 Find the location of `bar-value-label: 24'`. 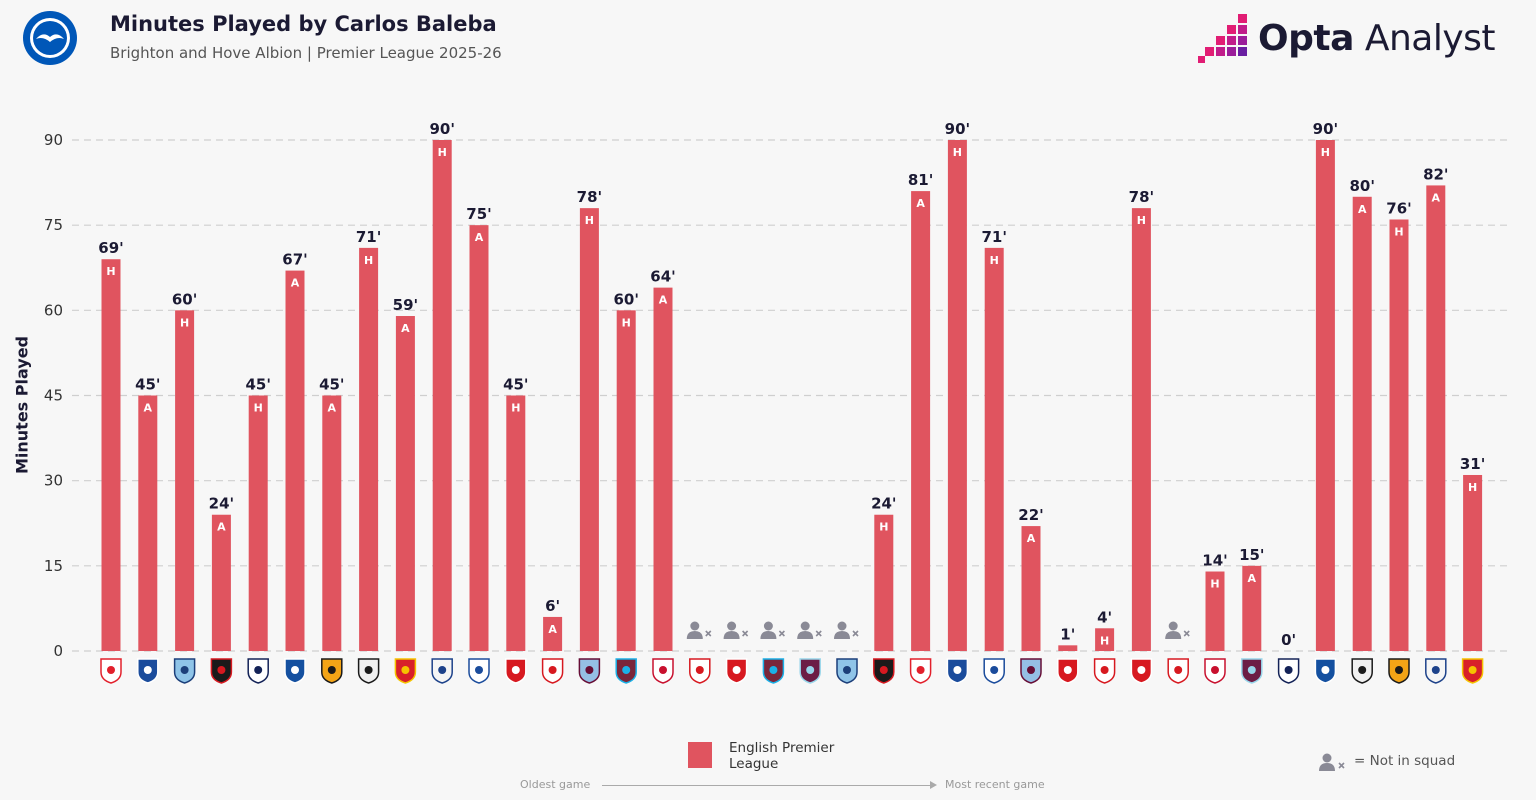

bar-value-label: 24' is located at coordinates (221, 504).